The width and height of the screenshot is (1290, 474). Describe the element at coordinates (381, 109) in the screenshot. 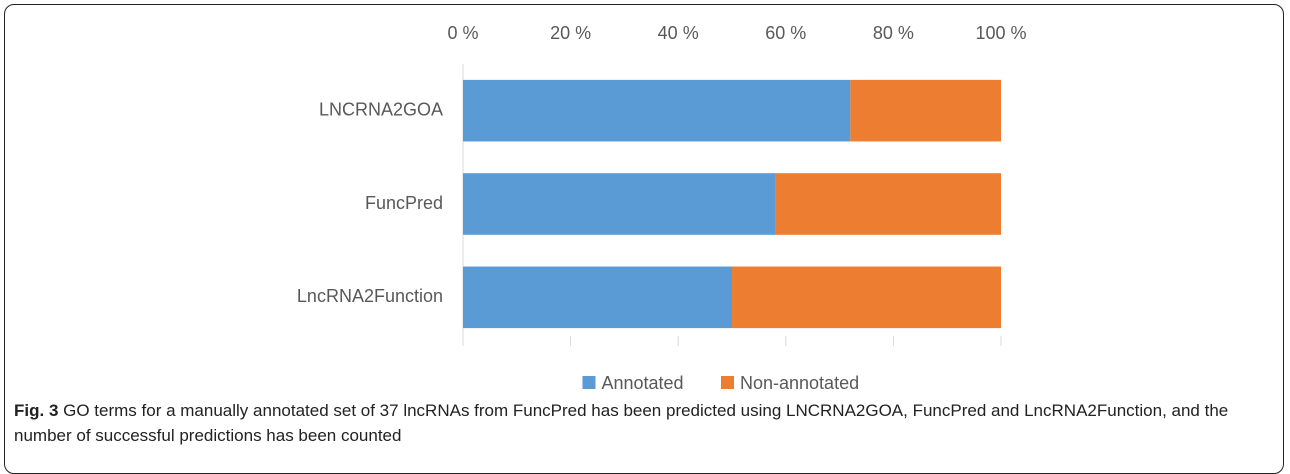

I see `y-tick-label: LNCRNA2GOA` at that location.